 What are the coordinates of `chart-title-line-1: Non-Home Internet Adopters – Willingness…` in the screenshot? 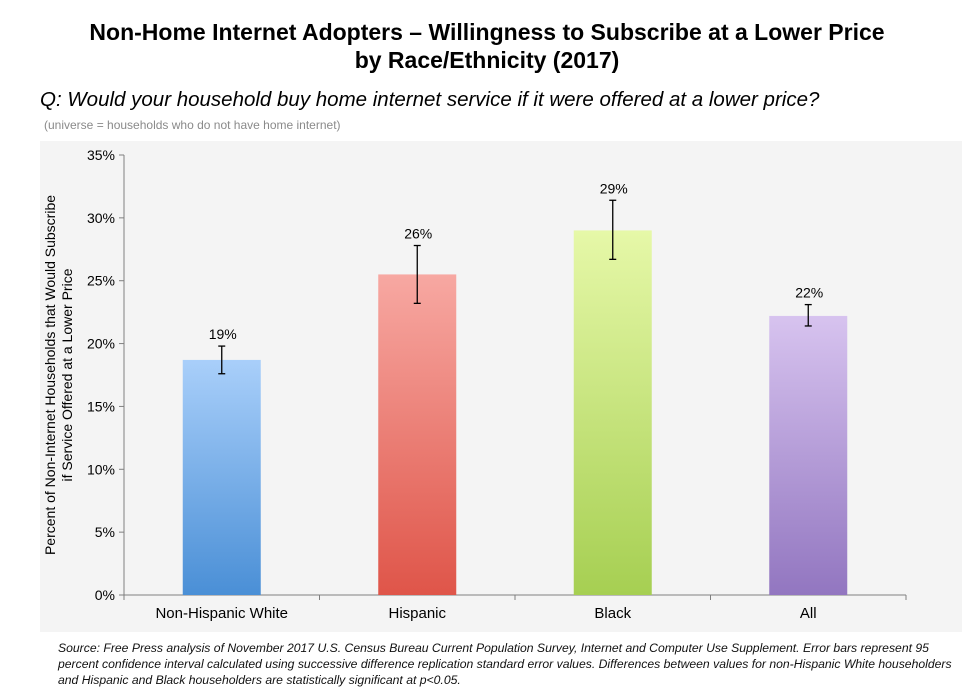 It's located at (487, 32).